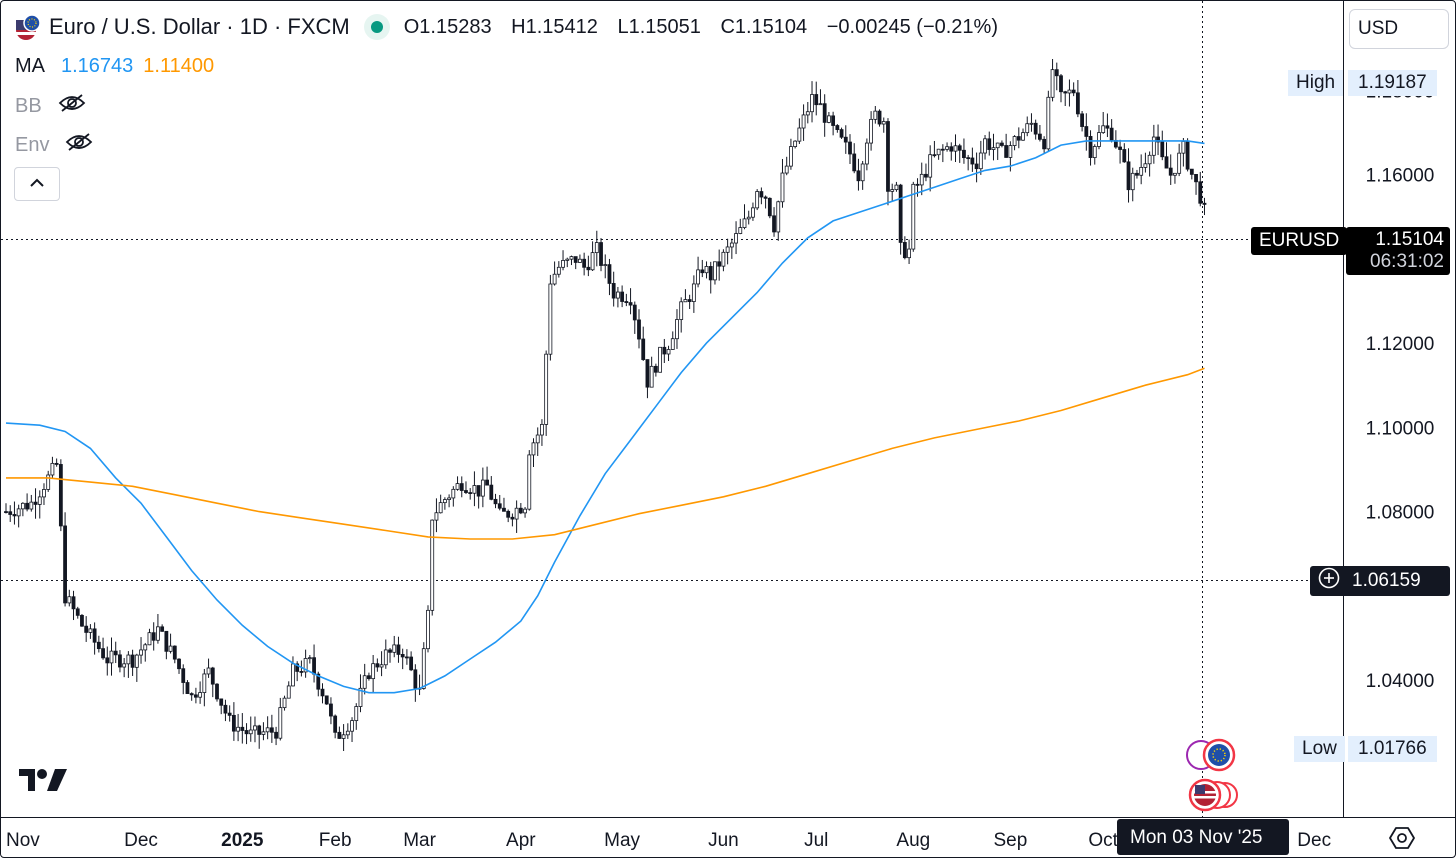 This screenshot has height=858, width=1456. Describe the element at coordinates (668, 840) in the screenshot. I see `time-scale: Nov Dec 2025 Feb Mar Apr May Jun Jul Aug Sep Oct Dec` at that location.